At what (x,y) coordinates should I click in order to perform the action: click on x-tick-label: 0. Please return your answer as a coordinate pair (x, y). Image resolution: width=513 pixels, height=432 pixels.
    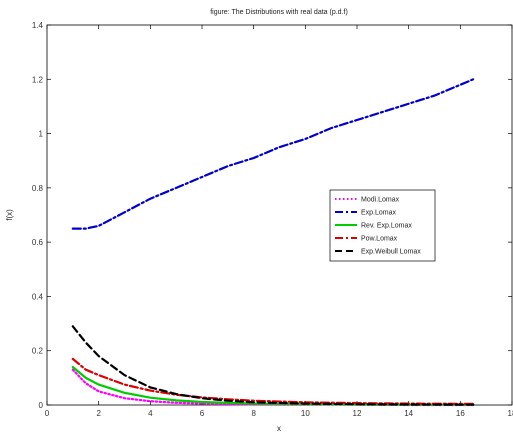
    Looking at the image, I should click on (47, 413).